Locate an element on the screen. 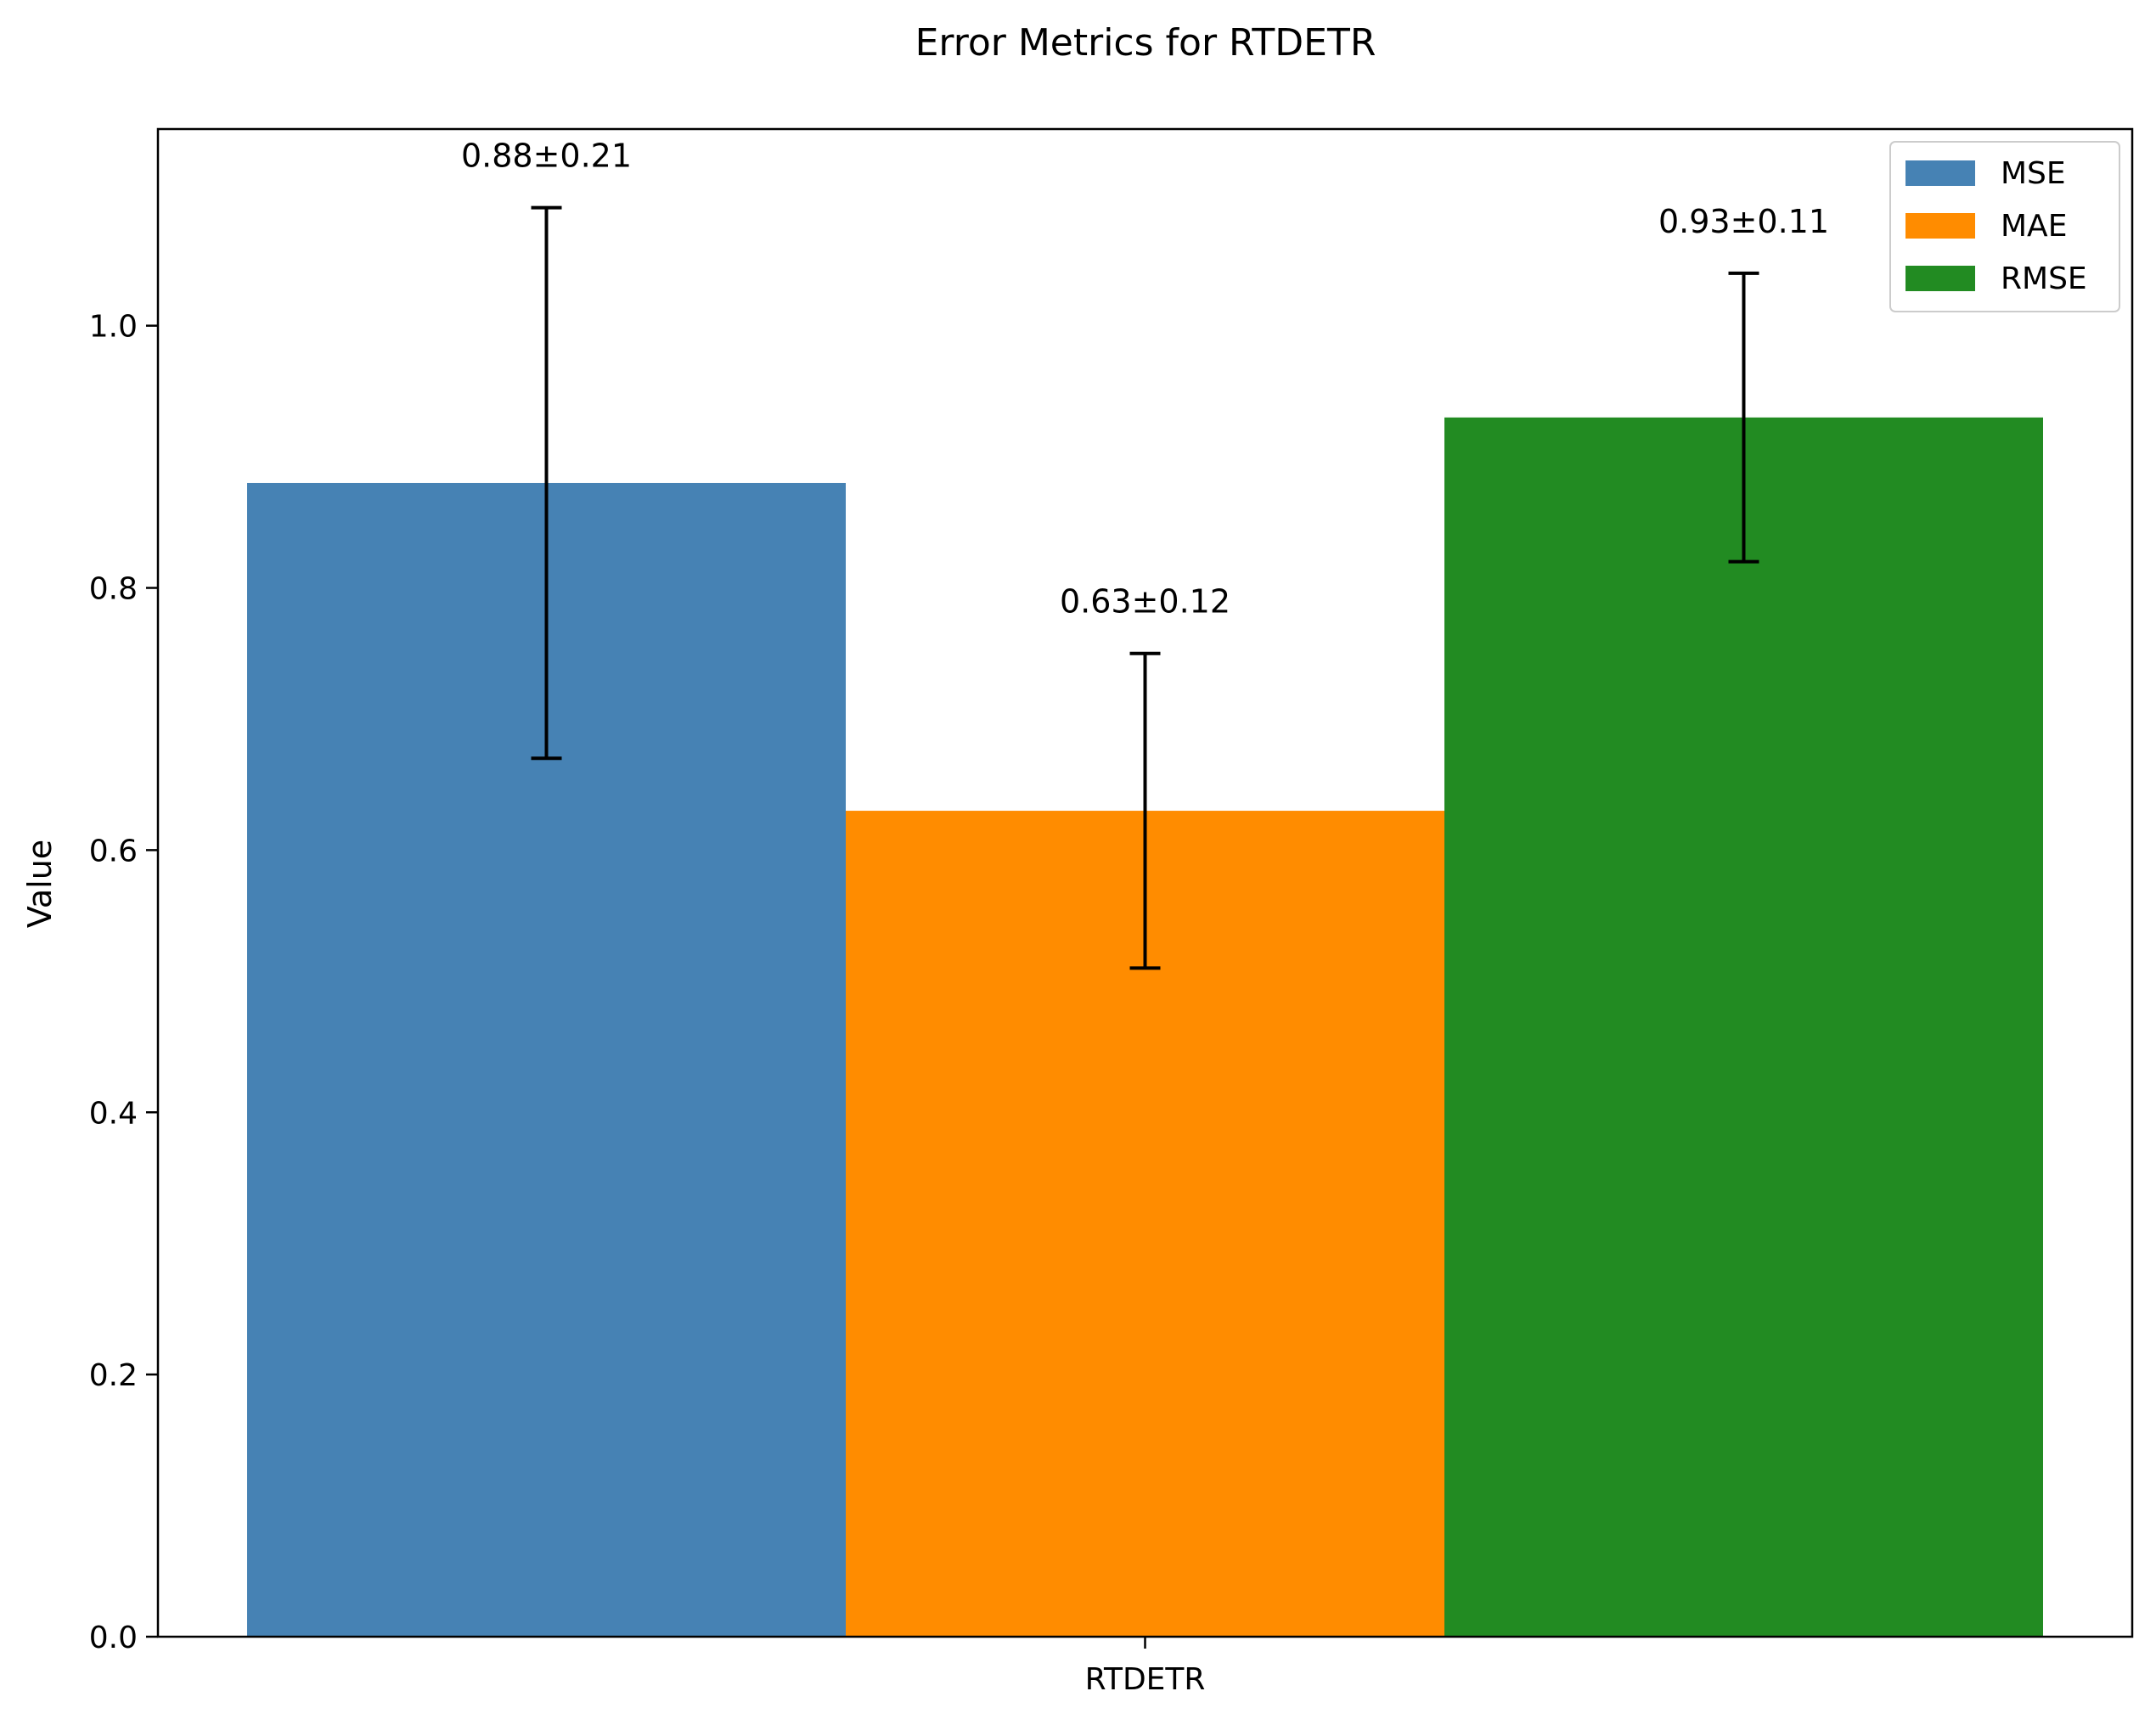  y-tick-label-1.0: 1.0 is located at coordinates (113, 327).